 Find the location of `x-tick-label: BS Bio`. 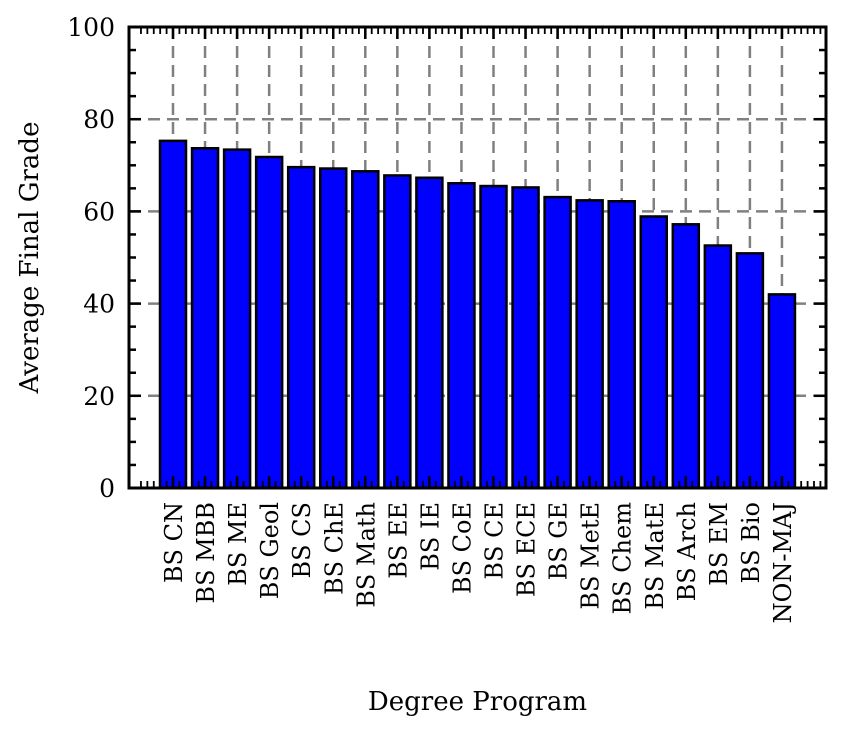

x-tick-label: BS Bio is located at coordinates (751, 542).